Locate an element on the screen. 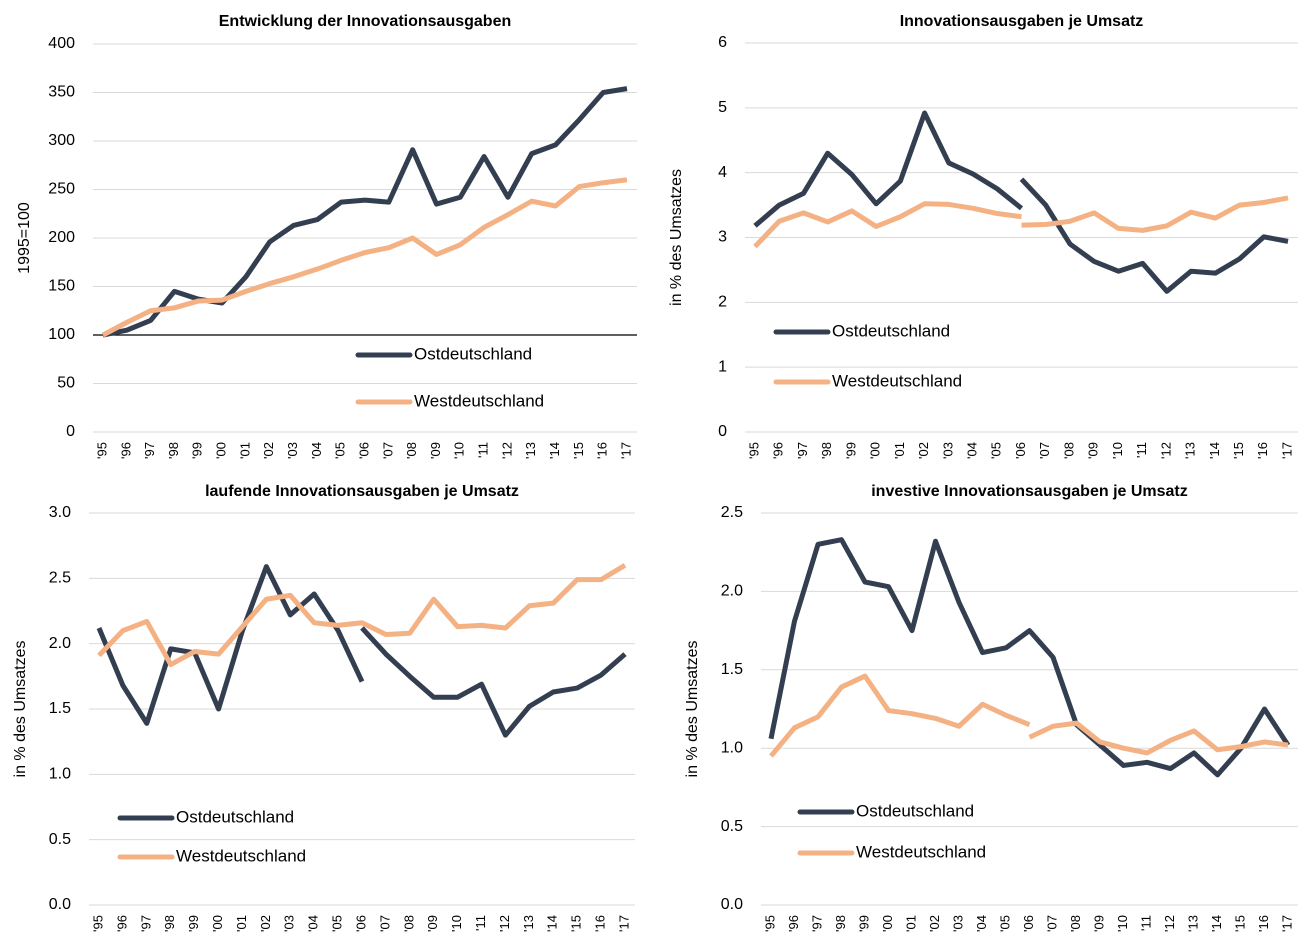 This screenshot has height=940, width=1312. y-tick-label: 4 is located at coordinates (722, 172).